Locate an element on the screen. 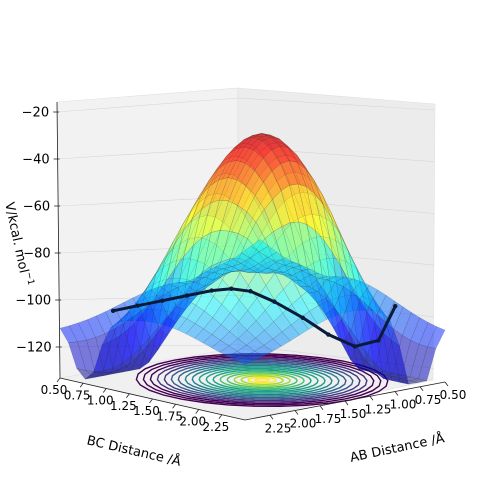 This screenshot has height=500, width=500. z-tick-label: −40 is located at coordinates (35, 160).